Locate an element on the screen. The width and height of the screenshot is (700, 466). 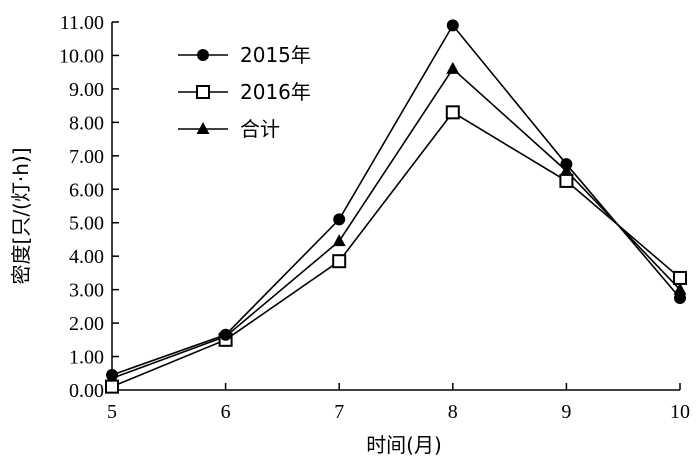
y-tick-label: 2.00 is located at coordinates (86, 324).